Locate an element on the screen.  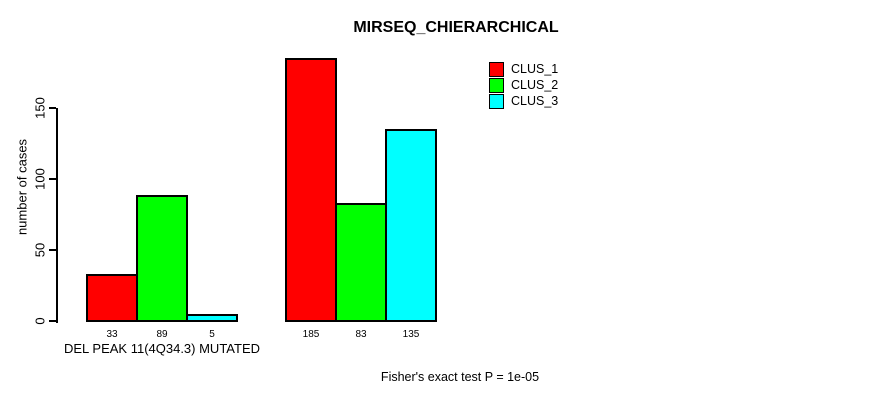
bar-clus_1-group1 is located at coordinates (112, 298).